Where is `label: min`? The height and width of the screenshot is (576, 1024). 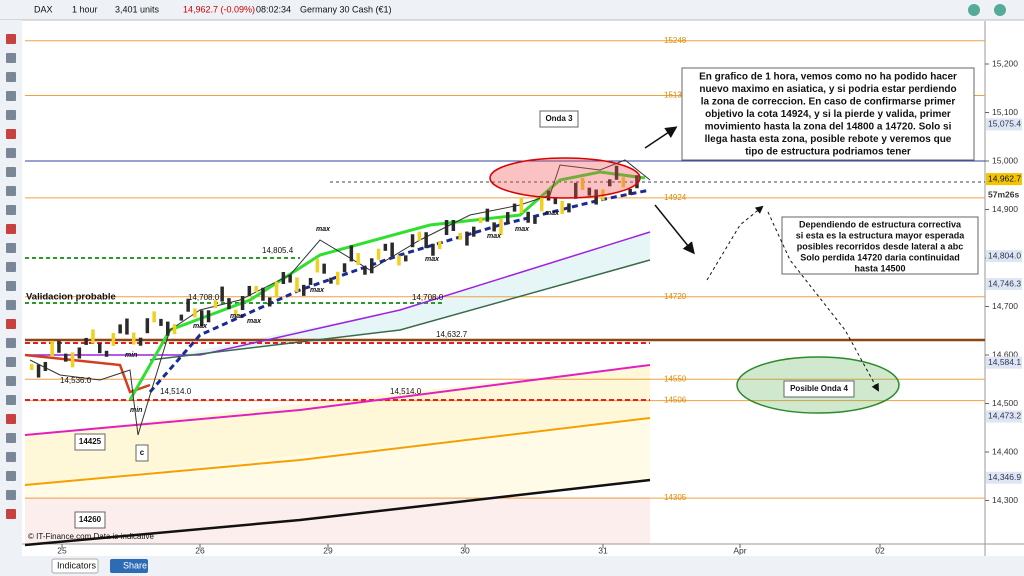
label: min is located at coordinates (131, 355).